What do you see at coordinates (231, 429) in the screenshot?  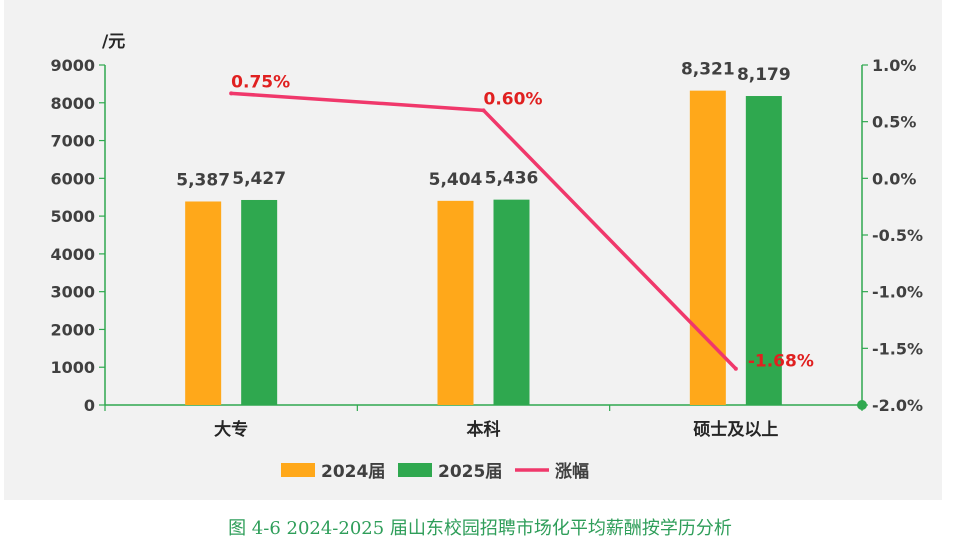 I see `x-axis-category-label: 大专` at bounding box center [231, 429].